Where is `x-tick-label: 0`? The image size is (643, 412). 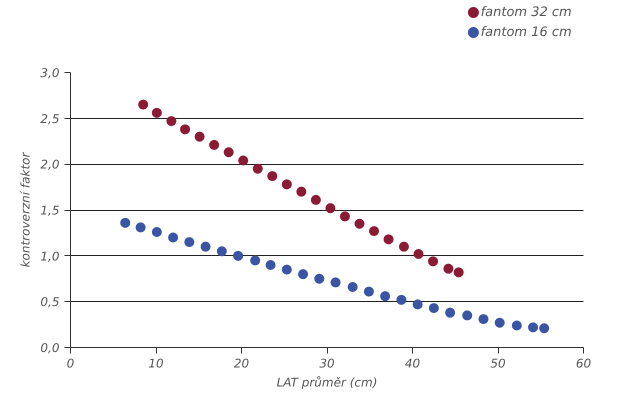 x-tick-label: 0 is located at coordinates (70, 363).